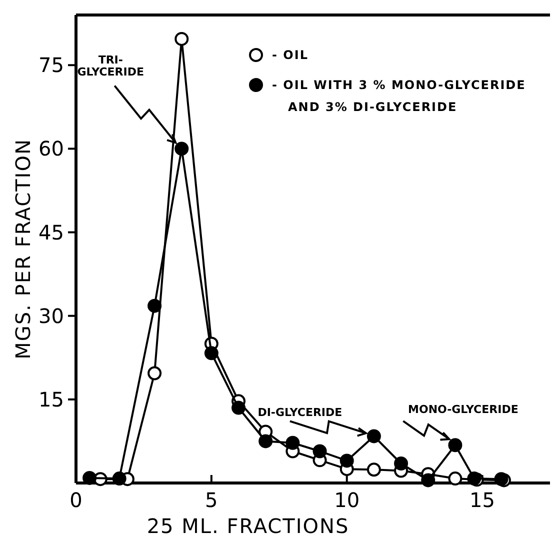 The height and width of the screenshot is (537, 555). I want to click on y-tick-label: 15, so click(51, 399).